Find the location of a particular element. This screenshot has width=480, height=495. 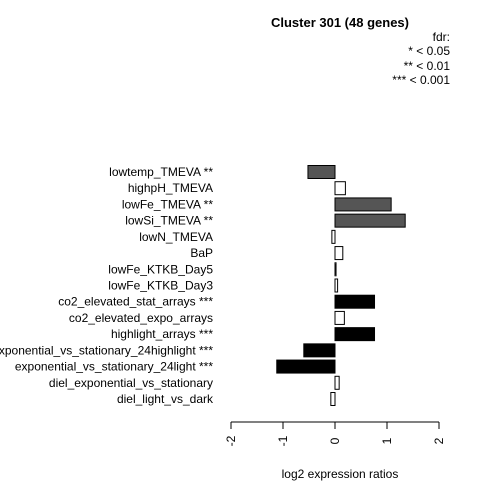

category-label-0: lowtemp_TMEVA ** is located at coordinates (161, 172).